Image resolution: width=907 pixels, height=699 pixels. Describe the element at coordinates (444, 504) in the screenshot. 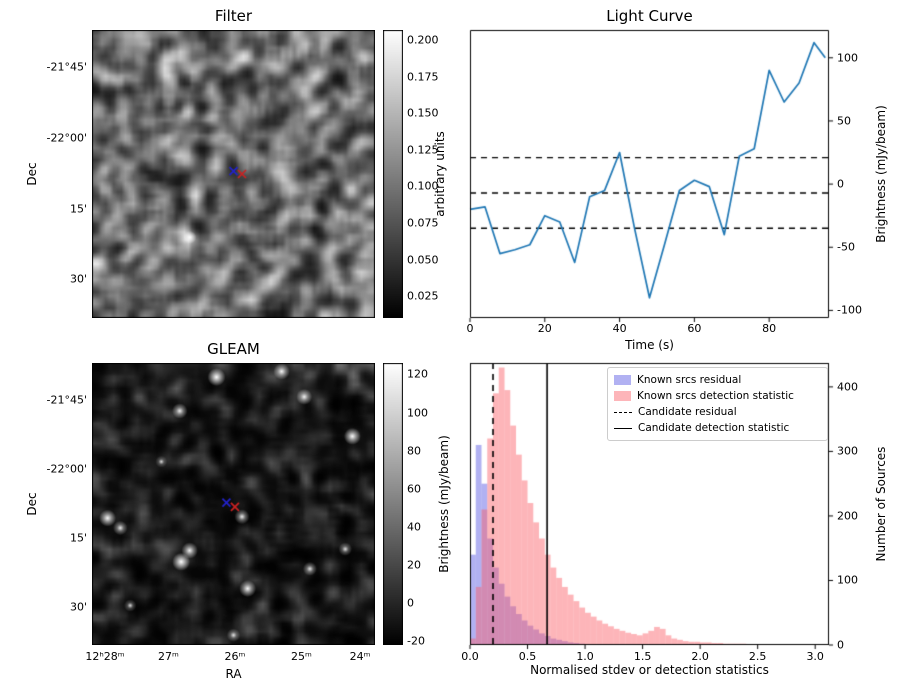

I see `gleam-colorbar-label: Brightness (mJy/beam)` at that location.